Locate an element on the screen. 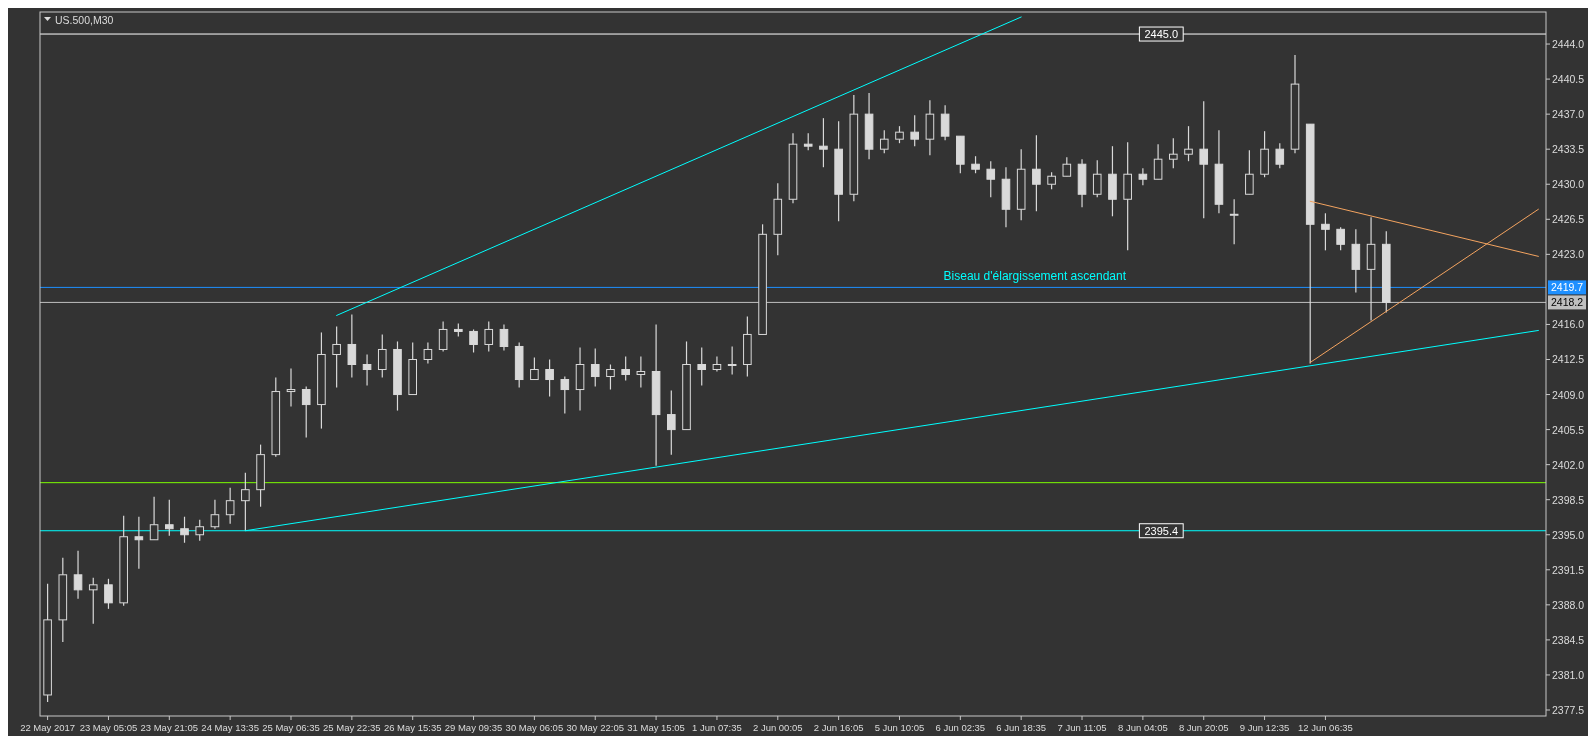 The width and height of the screenshot is (1596, 744). x-tick-label: 22 May 2017 is located at coordinates (48, 727).